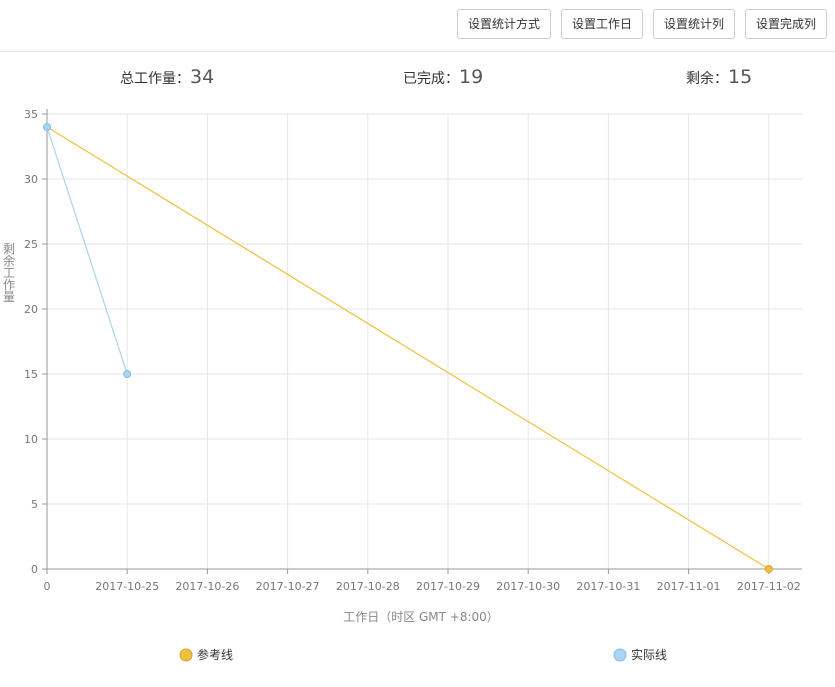 The image size is (835, 687). I want to click on y-tick-label: 10, so click(31, 439).